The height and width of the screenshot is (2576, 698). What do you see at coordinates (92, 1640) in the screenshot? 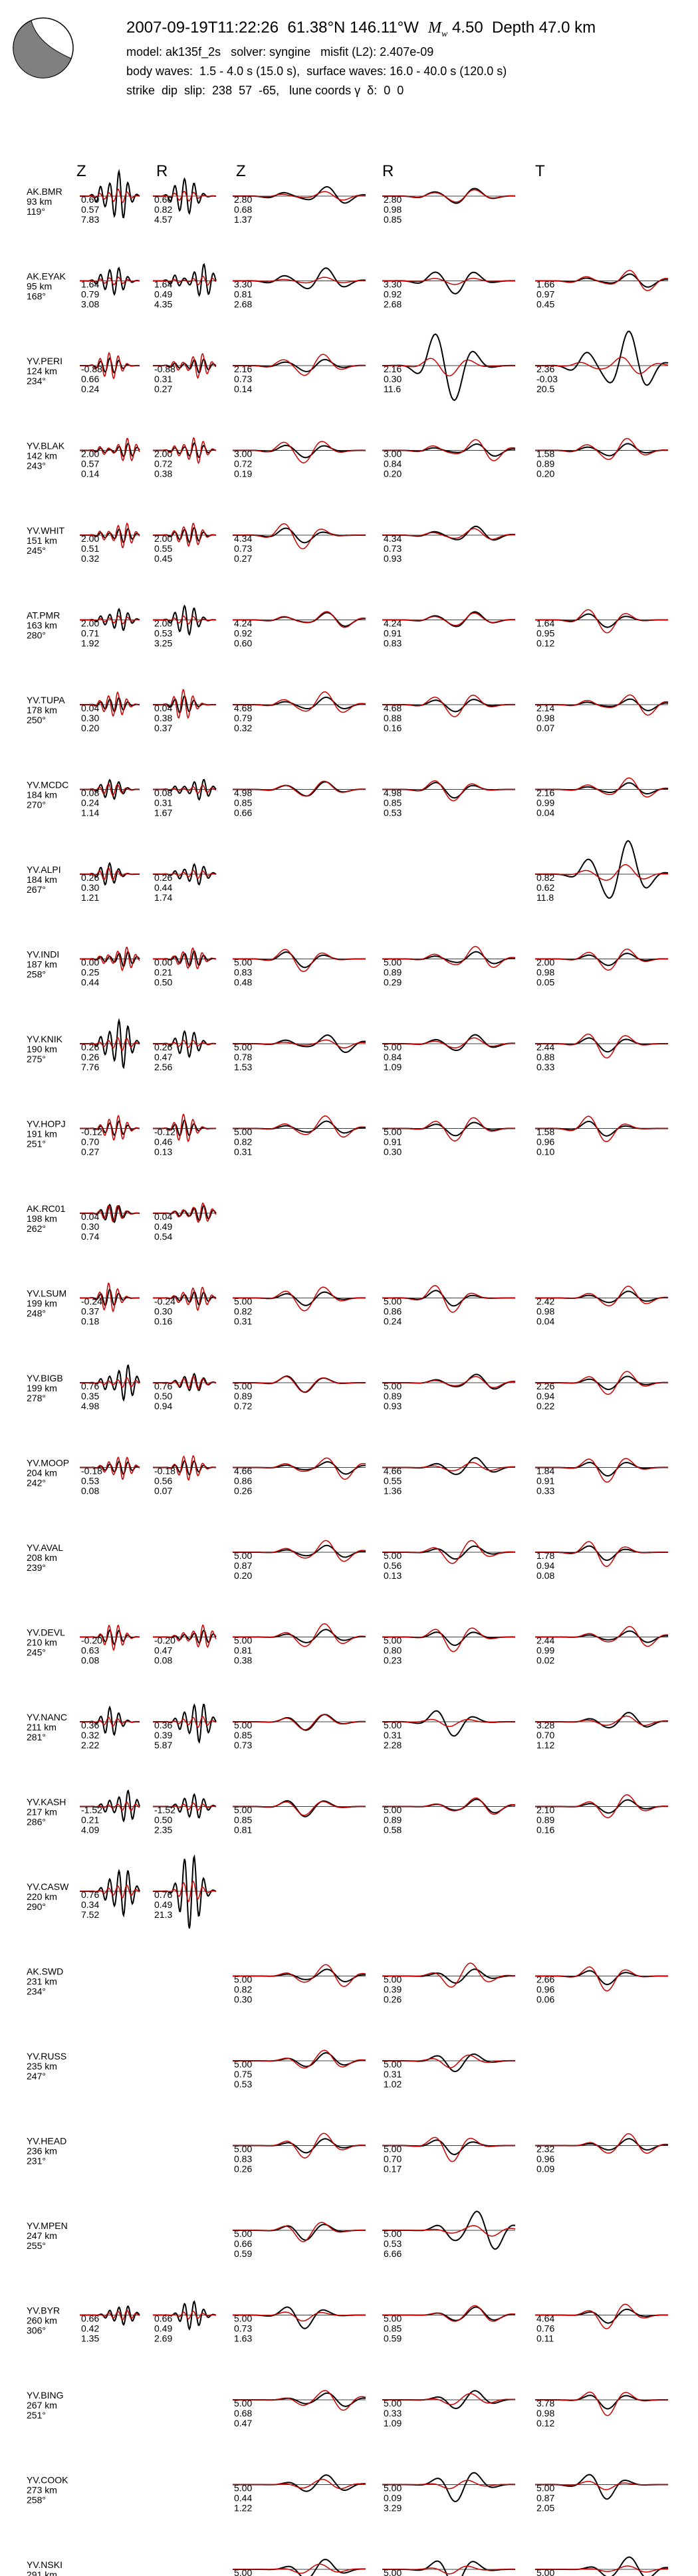
I see `panel-stat-shift: -0.20` at bounding box center [92, 1640].